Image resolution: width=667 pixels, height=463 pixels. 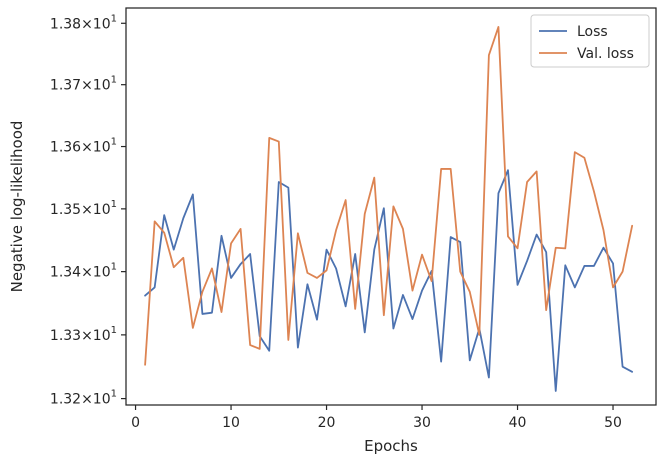 I want to click on legend-label: Val. loss, so click(x=605, y=54).